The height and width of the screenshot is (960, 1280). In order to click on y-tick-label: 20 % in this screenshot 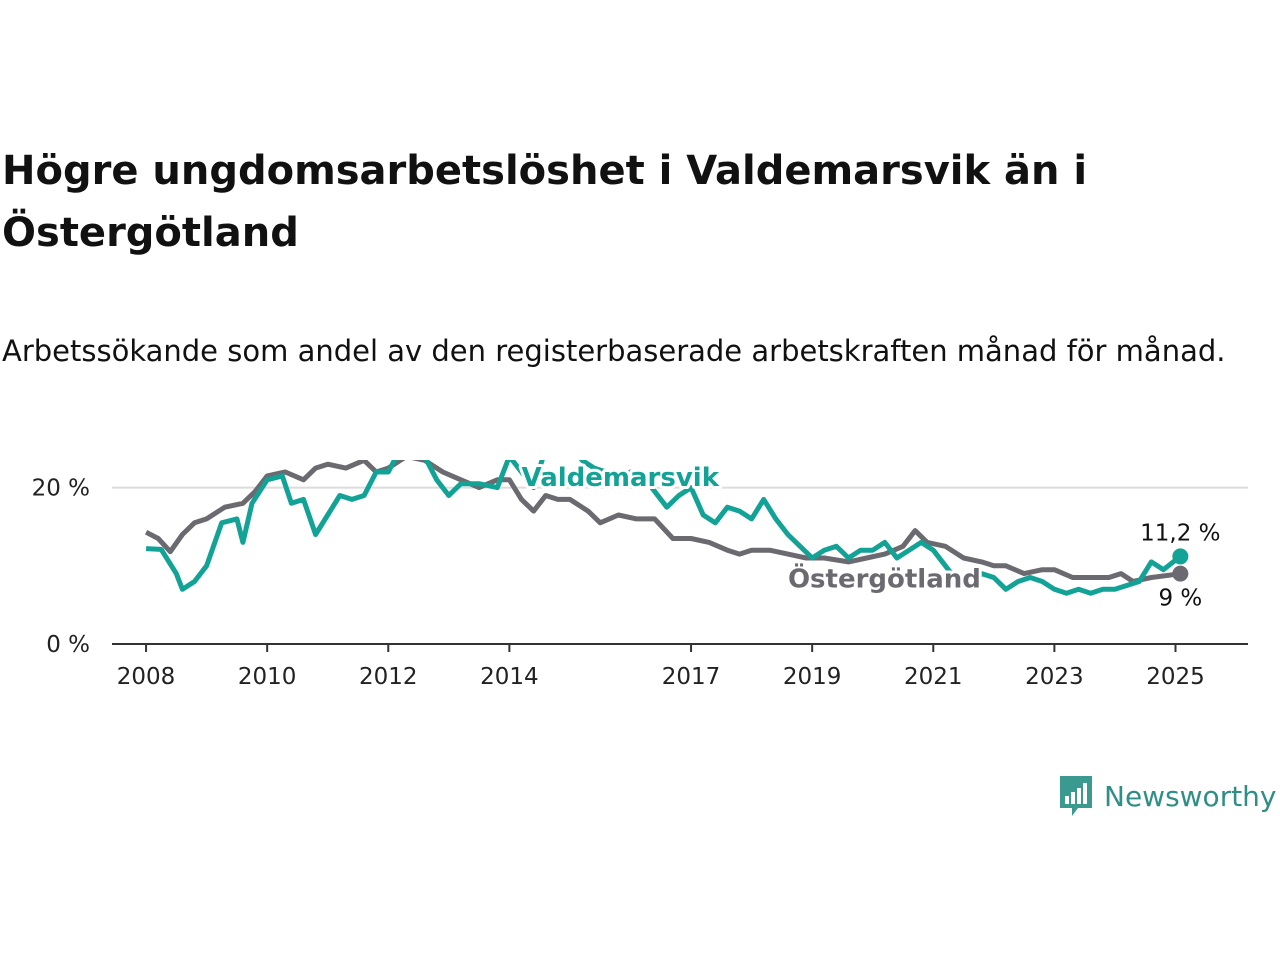, I will do `click(61, 489)`.